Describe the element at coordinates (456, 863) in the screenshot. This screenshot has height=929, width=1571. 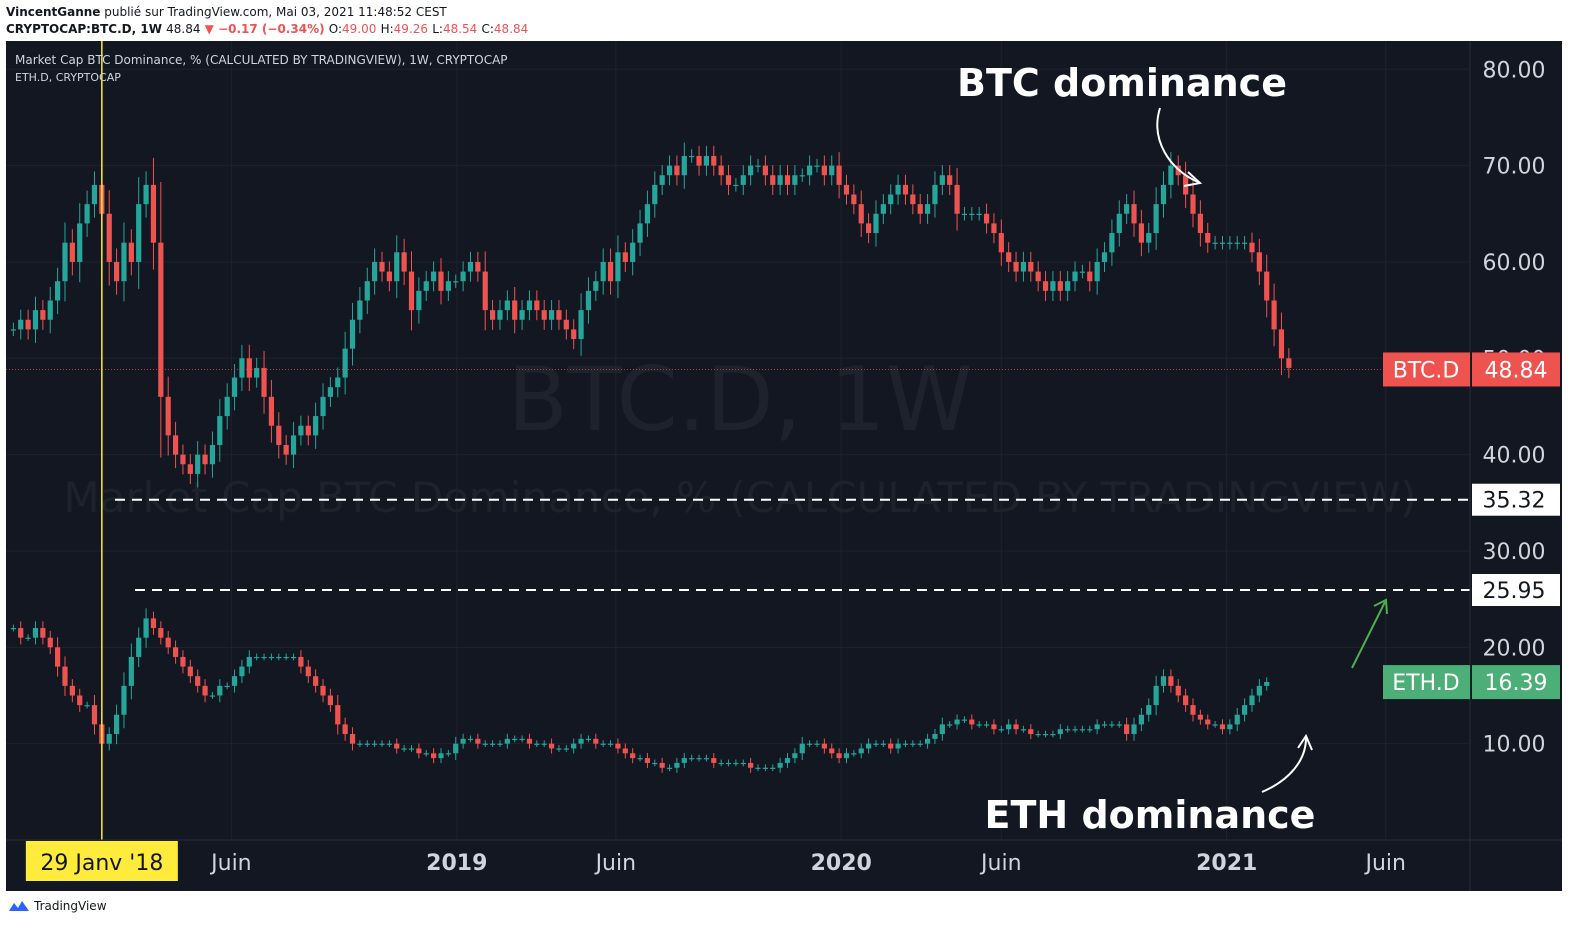
I see `time-tick-label: 2019` at that location.